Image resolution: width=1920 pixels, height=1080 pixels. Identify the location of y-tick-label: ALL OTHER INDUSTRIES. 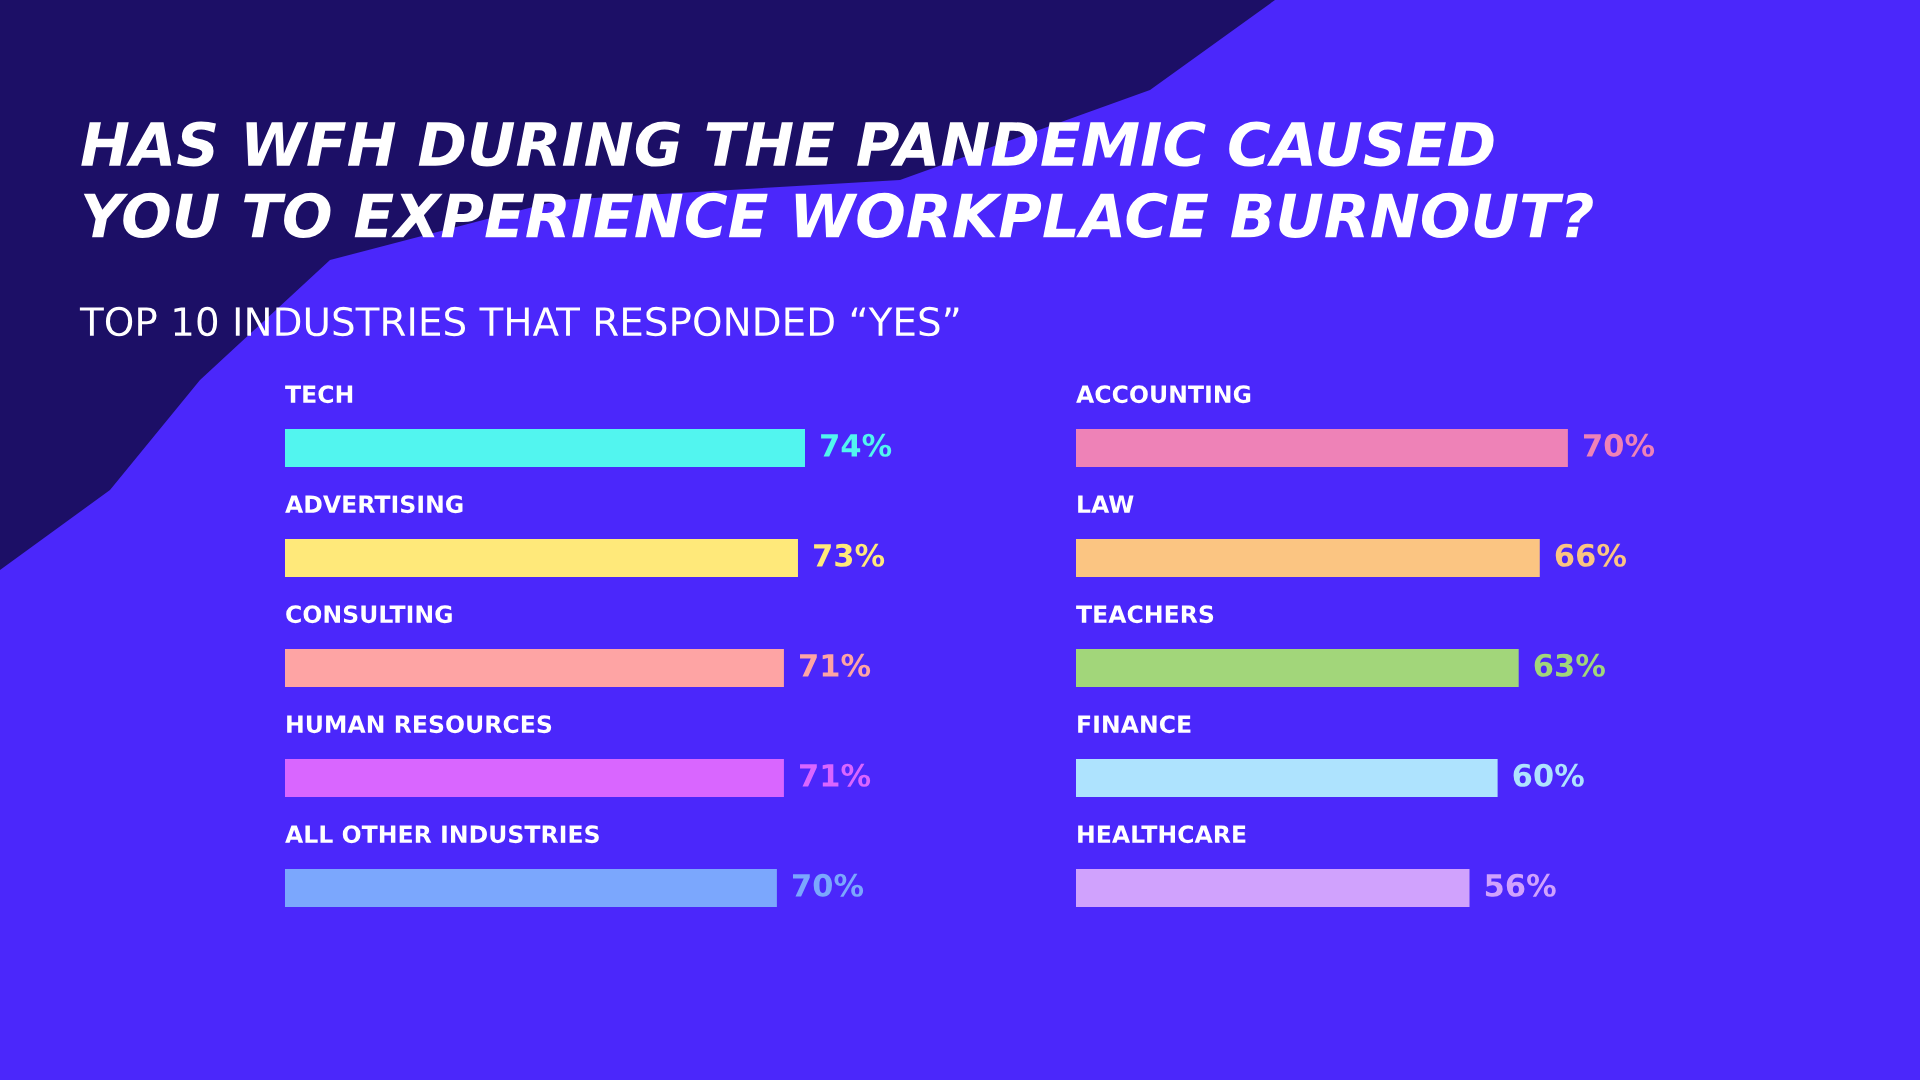
(442, 834).